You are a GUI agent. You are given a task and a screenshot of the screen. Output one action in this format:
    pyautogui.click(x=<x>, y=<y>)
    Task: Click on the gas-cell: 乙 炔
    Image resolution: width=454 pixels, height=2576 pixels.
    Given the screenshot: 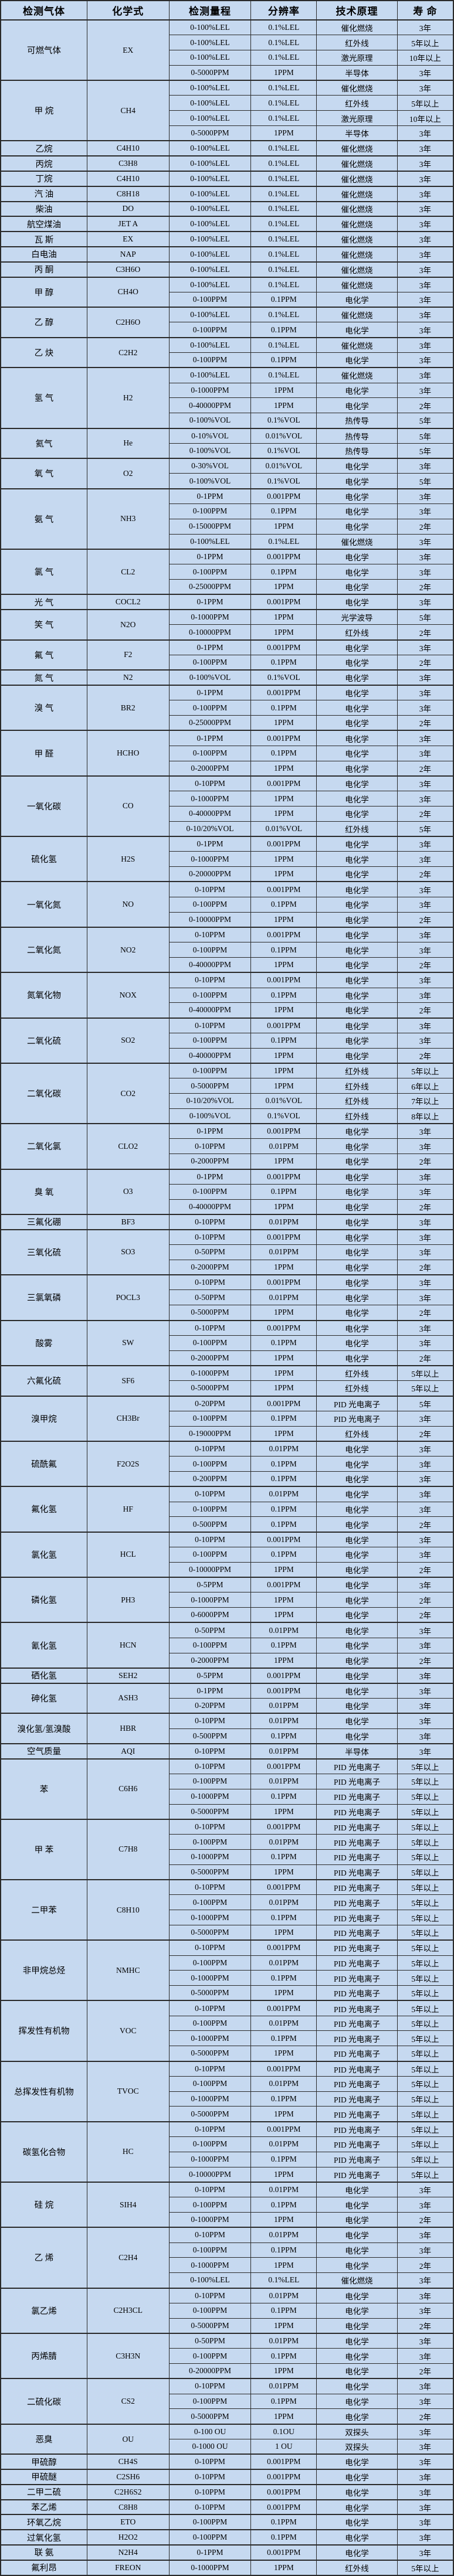 What is the action you would take?
    pyautogui.click(x=43, y=352)
    